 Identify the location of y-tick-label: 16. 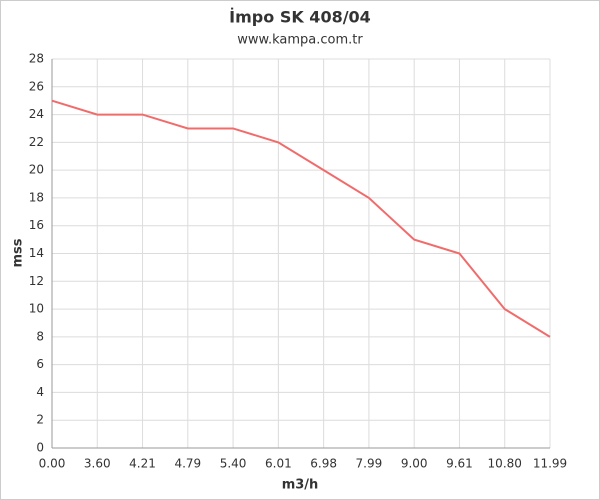
(36, 225).